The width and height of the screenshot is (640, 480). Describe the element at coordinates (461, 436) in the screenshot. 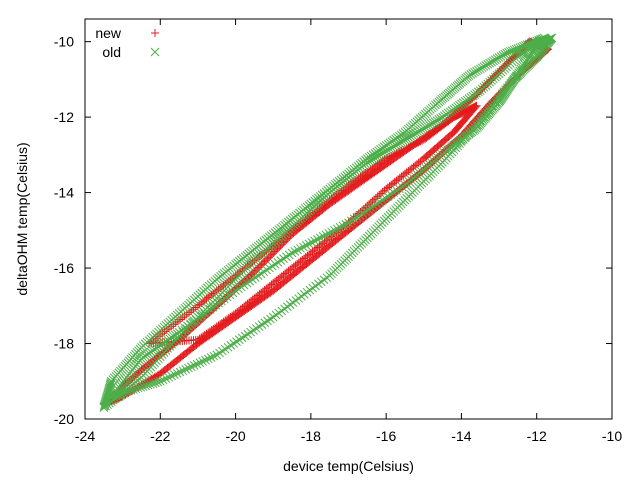

I see `x-tick-label: -14` at that location.